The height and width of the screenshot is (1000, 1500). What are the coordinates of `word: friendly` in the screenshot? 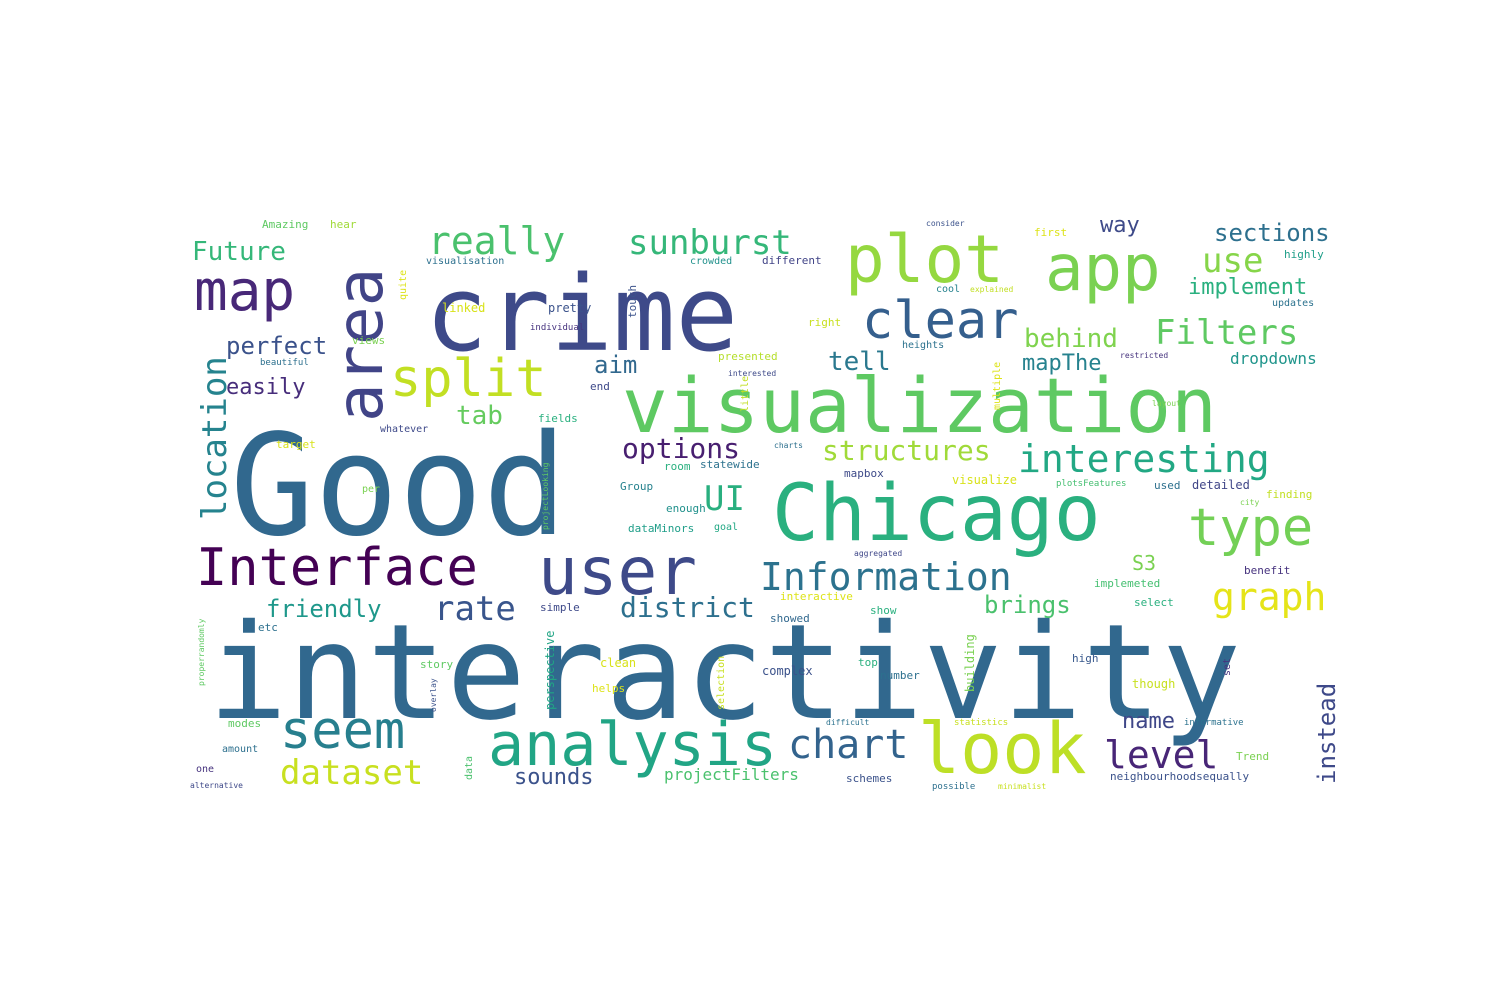 It's located at (324, 609).